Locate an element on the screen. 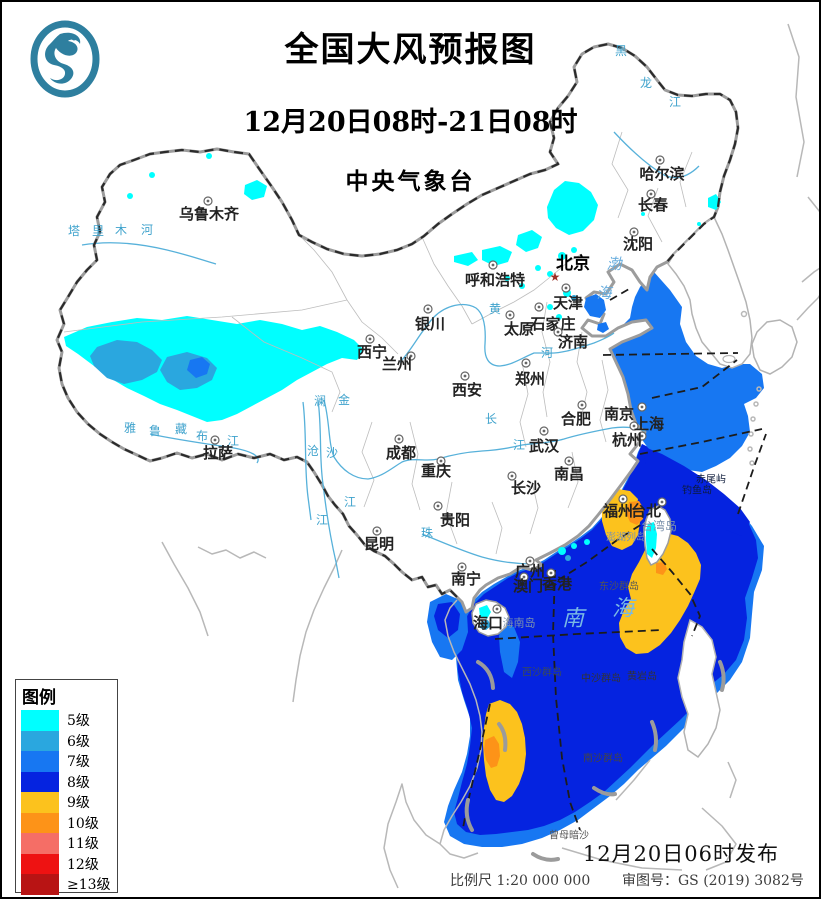  map-scale: 比例尺 1:20 000 000 is located at coordinates (520, 881).